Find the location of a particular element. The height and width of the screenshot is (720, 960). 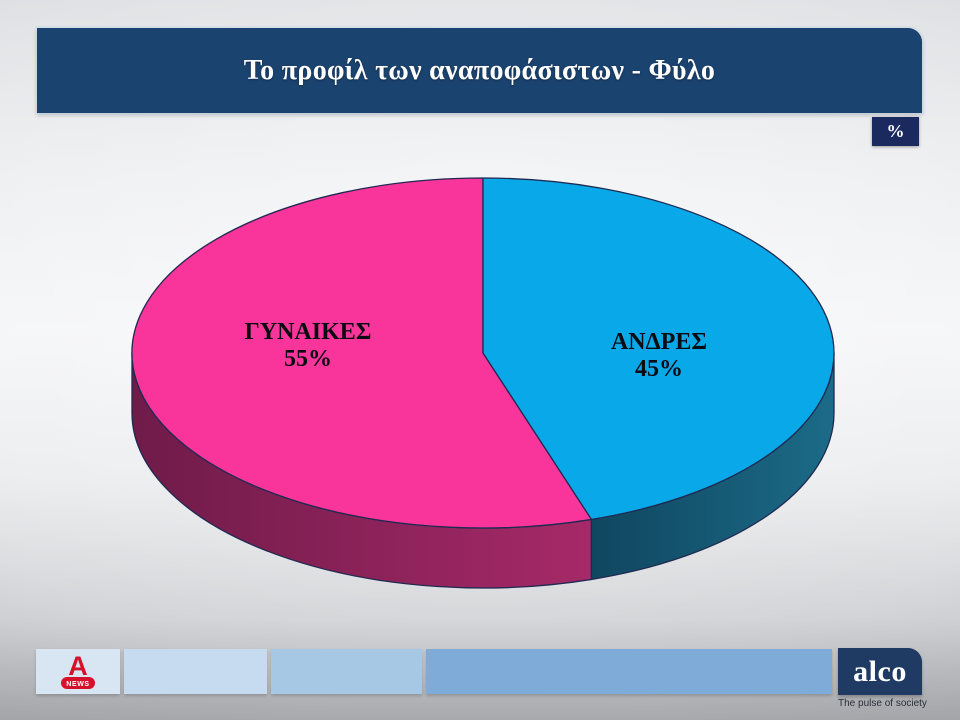

percent-unit-label: % is located at coordinates (895, 131).